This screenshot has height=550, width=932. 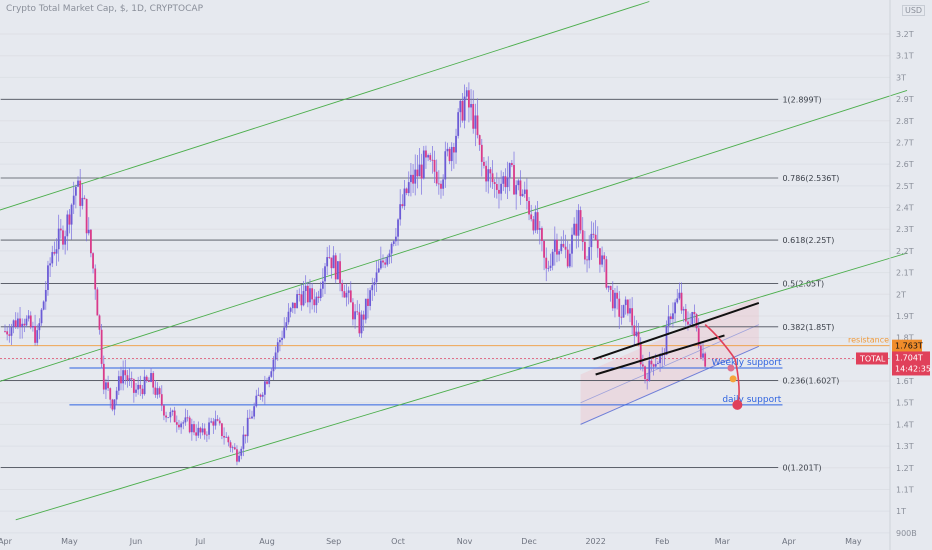 What do you see at coordinates (905, 381) in the screenshot?
I see `y-tick-label: 1.6T` at bounding box center [905, 381].